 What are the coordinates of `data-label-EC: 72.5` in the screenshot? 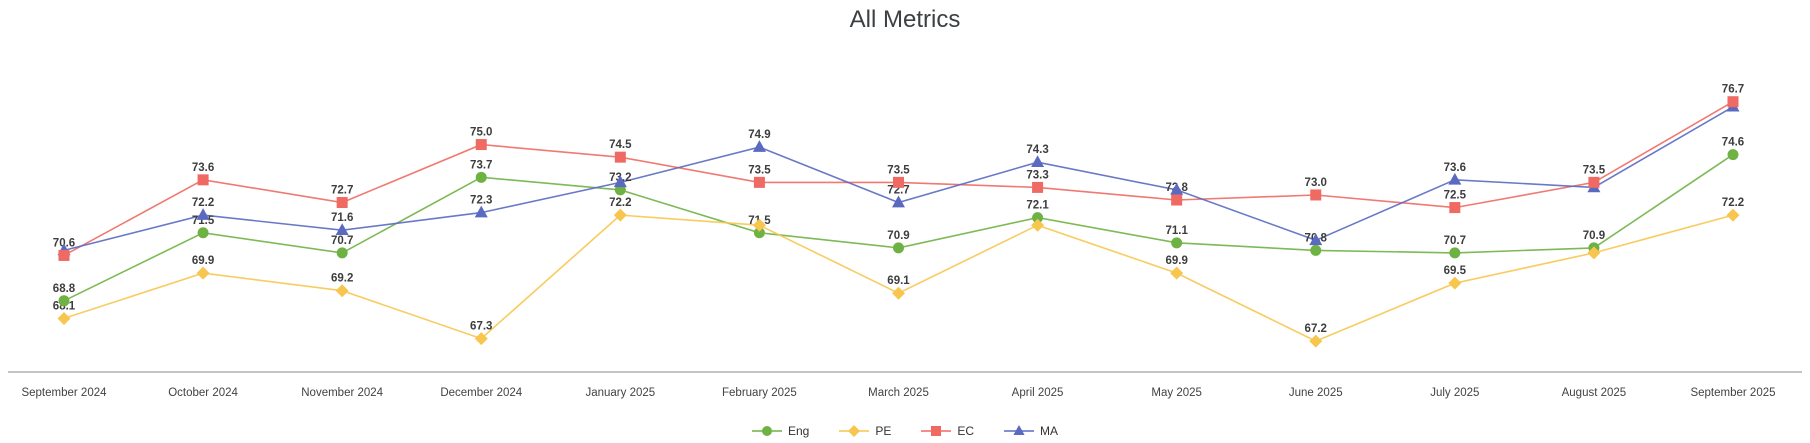 It's located at (1455, 196).